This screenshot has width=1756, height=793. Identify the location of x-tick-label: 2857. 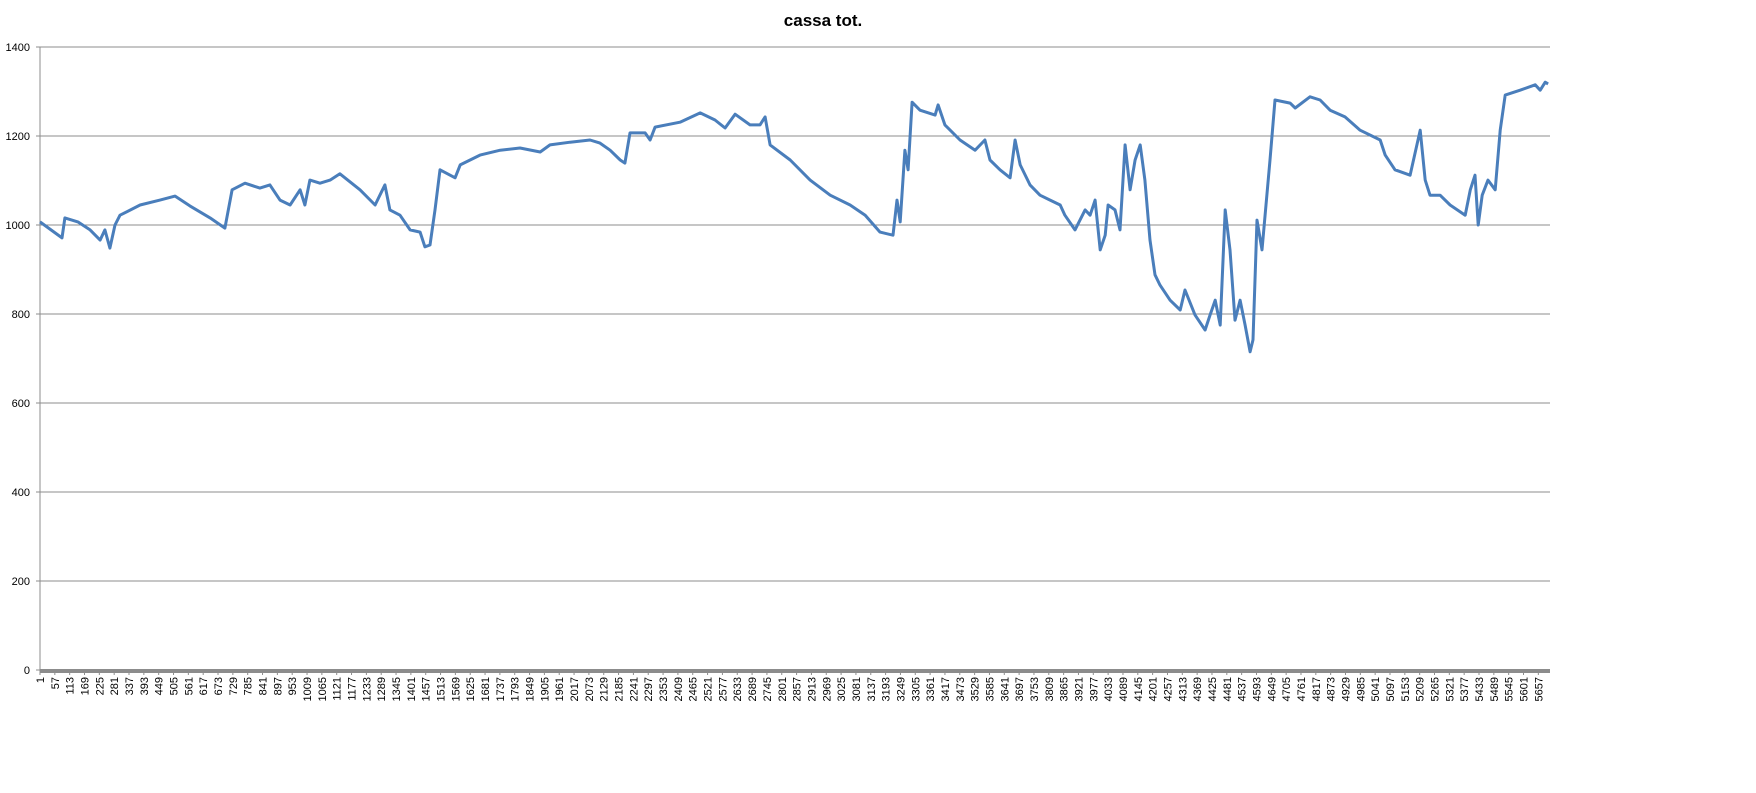
(798, 689).